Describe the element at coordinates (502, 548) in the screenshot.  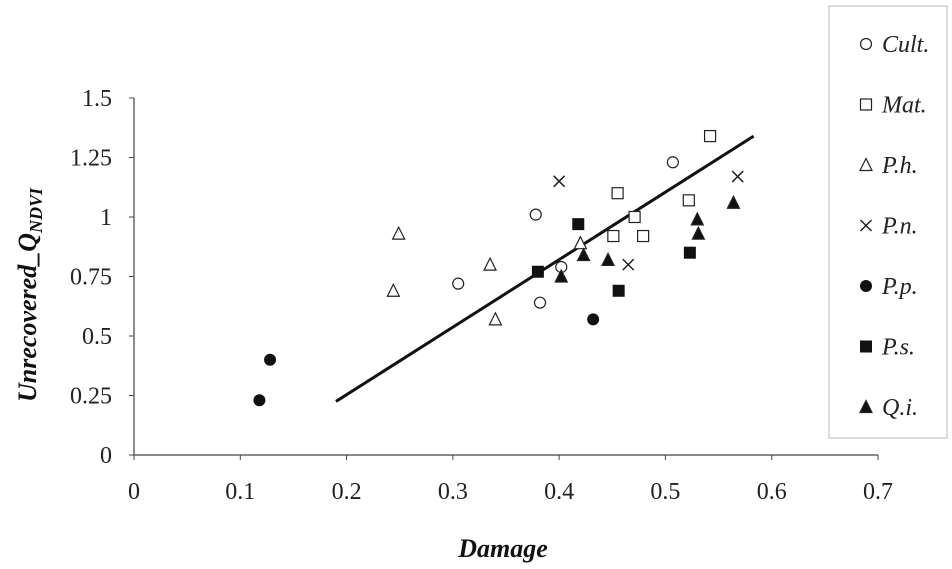
I see `x-axis-title: Damage` at that location.